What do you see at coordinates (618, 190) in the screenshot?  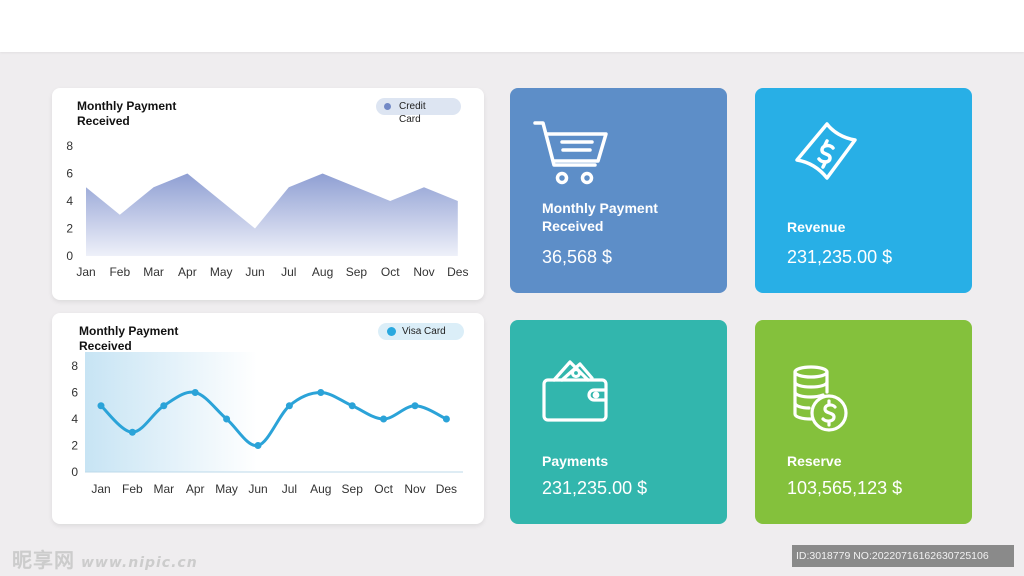 I see `monthly-payment-tile: Monthly Payment Received 36,568 $` at bounding box center [618, 190].